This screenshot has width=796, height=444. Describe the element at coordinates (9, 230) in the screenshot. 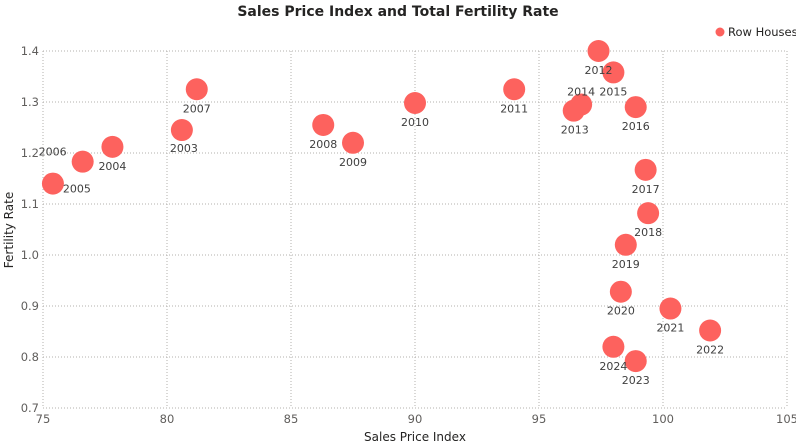

I see `y-axis-title: Fertility Rate` at that location.